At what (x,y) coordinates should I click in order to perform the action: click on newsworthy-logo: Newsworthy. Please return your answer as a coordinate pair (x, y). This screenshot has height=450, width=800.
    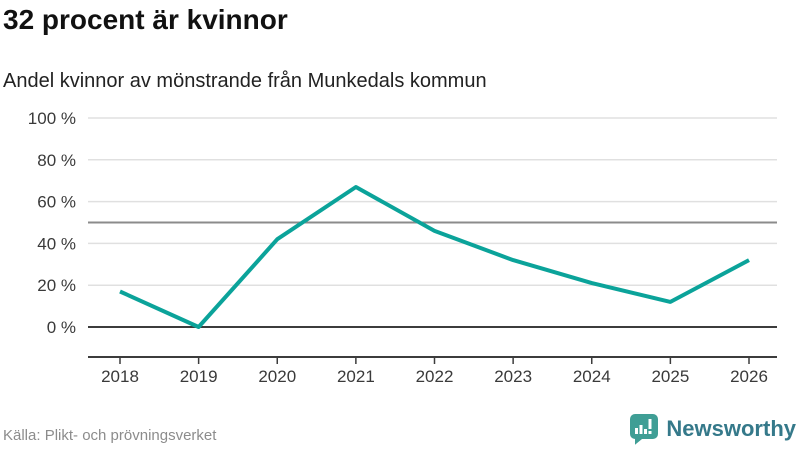
    Looking at the image, I should click on (712, 429).